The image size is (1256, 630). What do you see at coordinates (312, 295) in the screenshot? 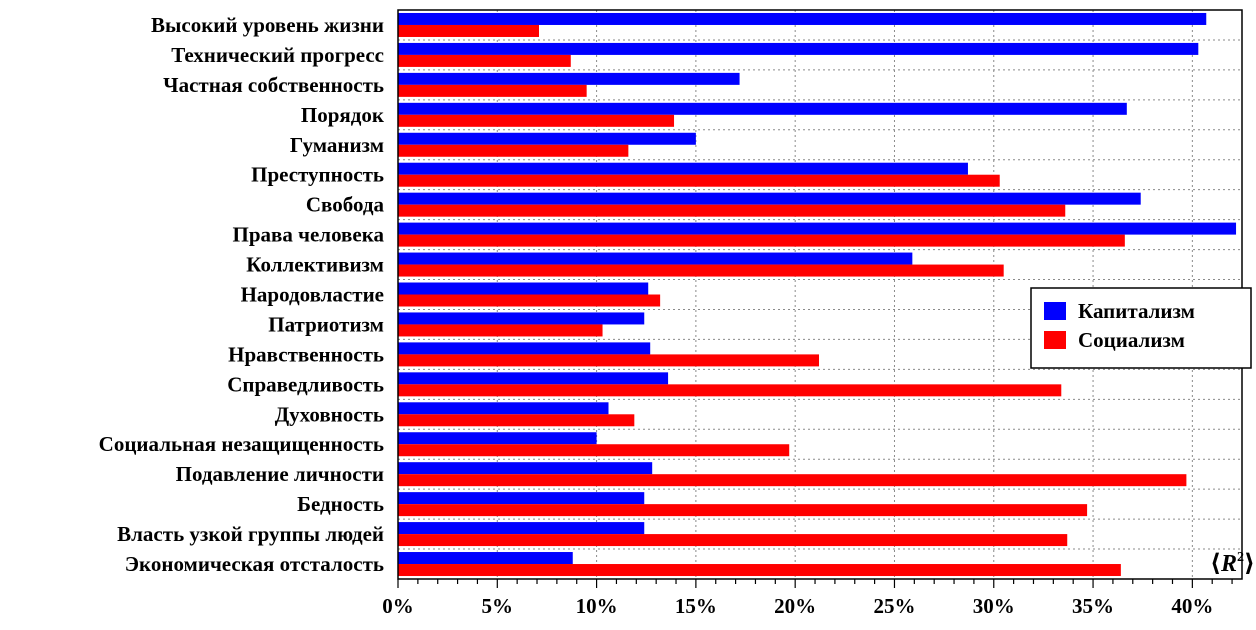
I see `category-label: Народовластие` at bounding box center [312, 295].